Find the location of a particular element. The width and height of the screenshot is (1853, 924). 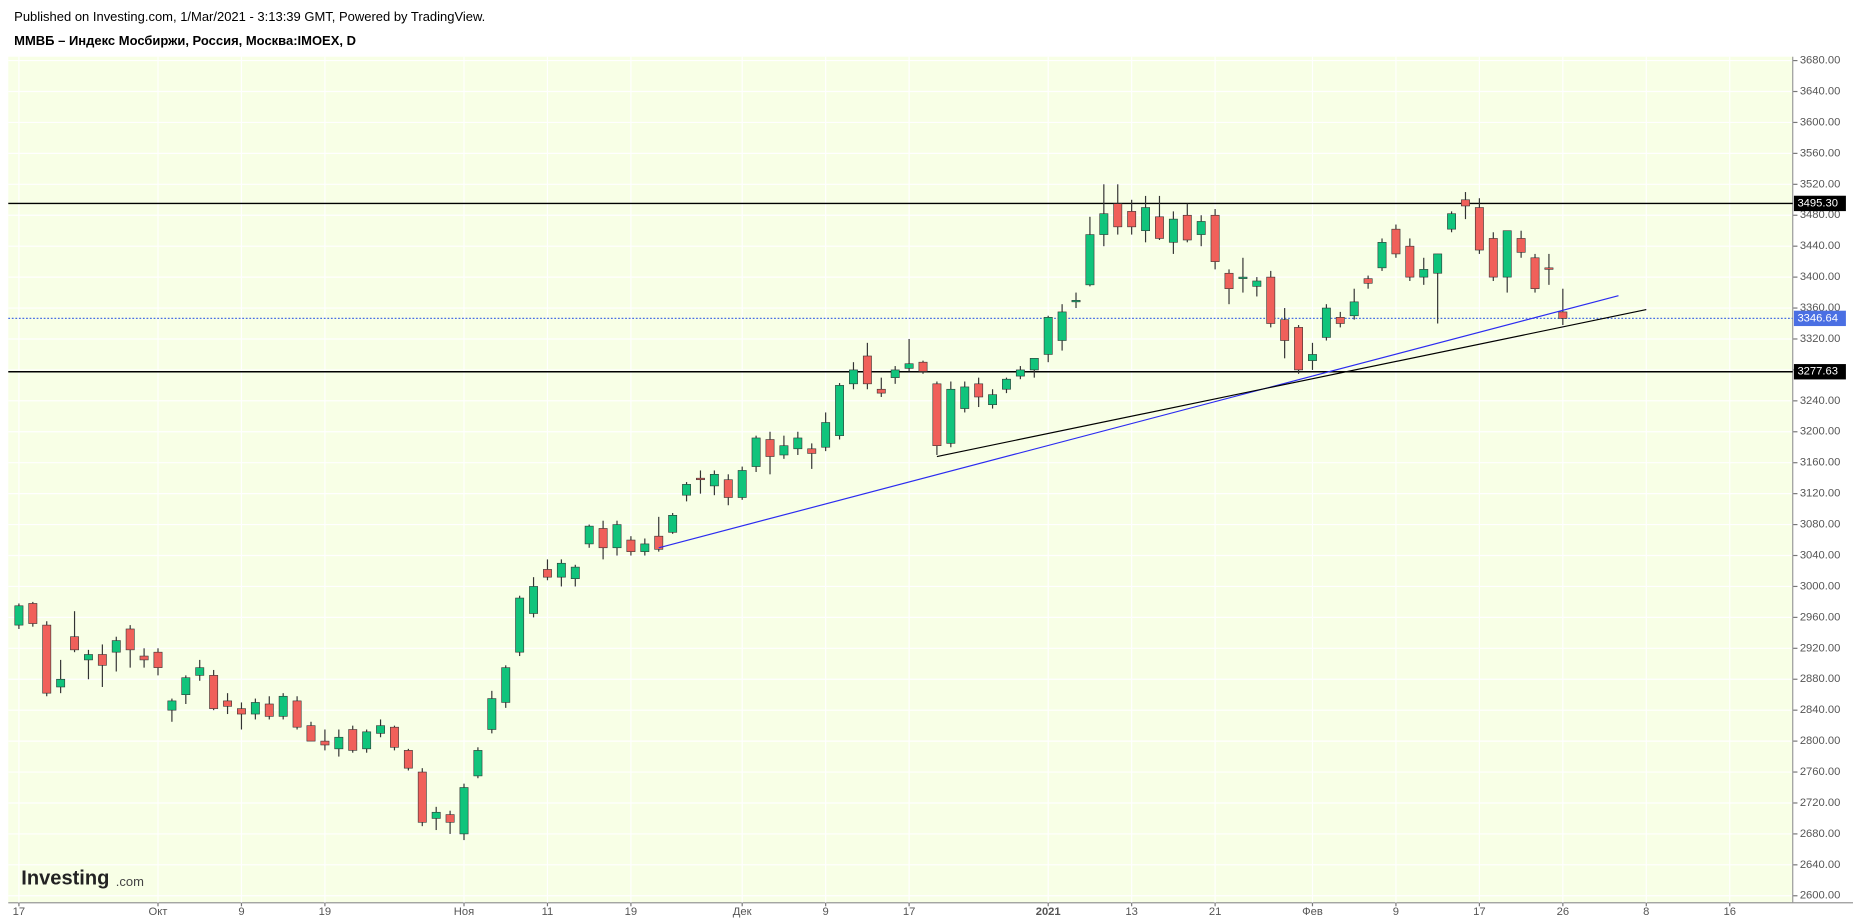

y-tick-label: 3240.00 is located at coordinates (1820, 401).